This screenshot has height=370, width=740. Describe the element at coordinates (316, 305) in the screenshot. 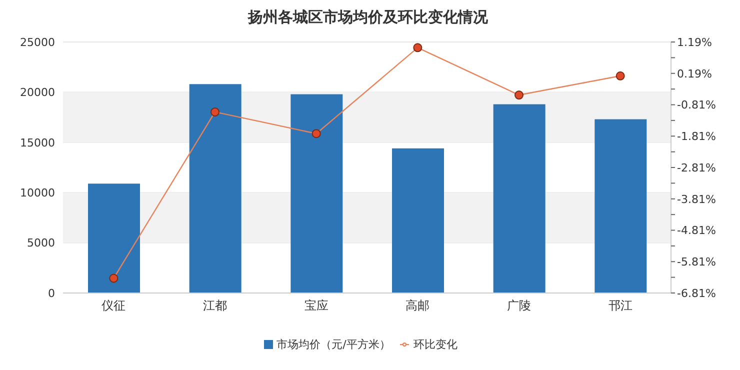

I see `x-tick-label: 宝应` at that location.